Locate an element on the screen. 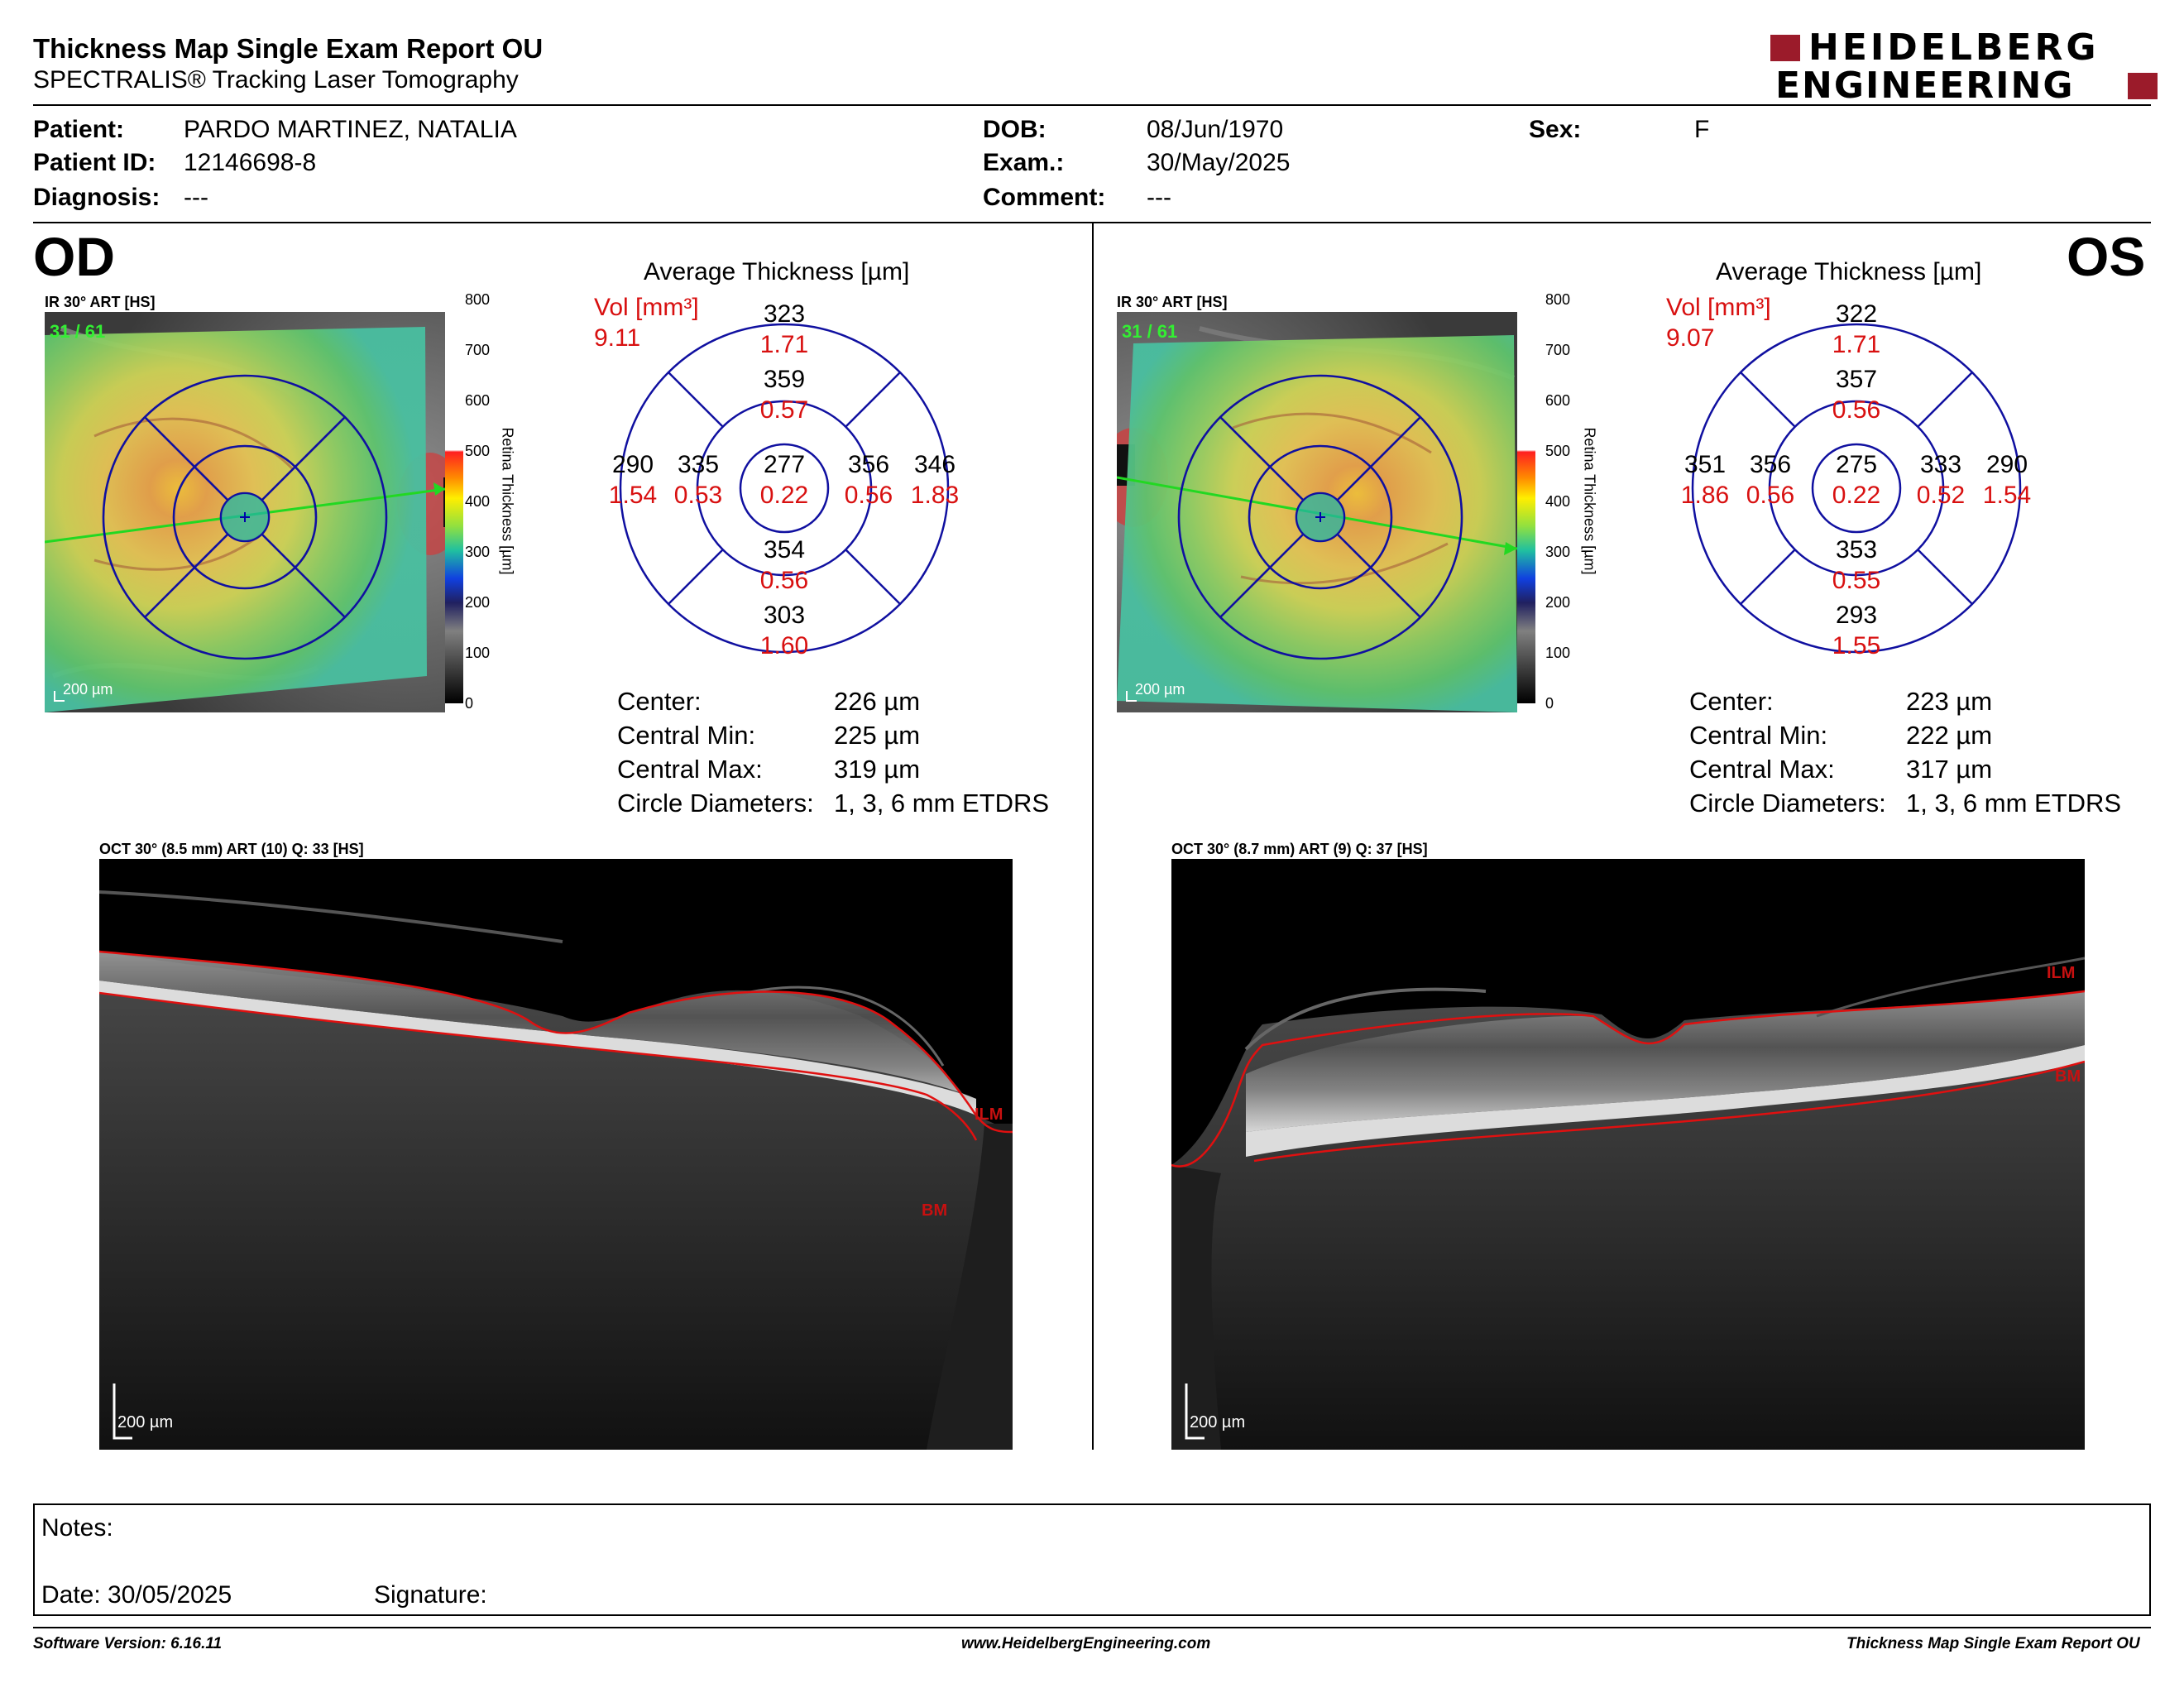 The height and width of the screenshot is (1688, 2184). os-colorbar is located at coordinates (1526, 502).